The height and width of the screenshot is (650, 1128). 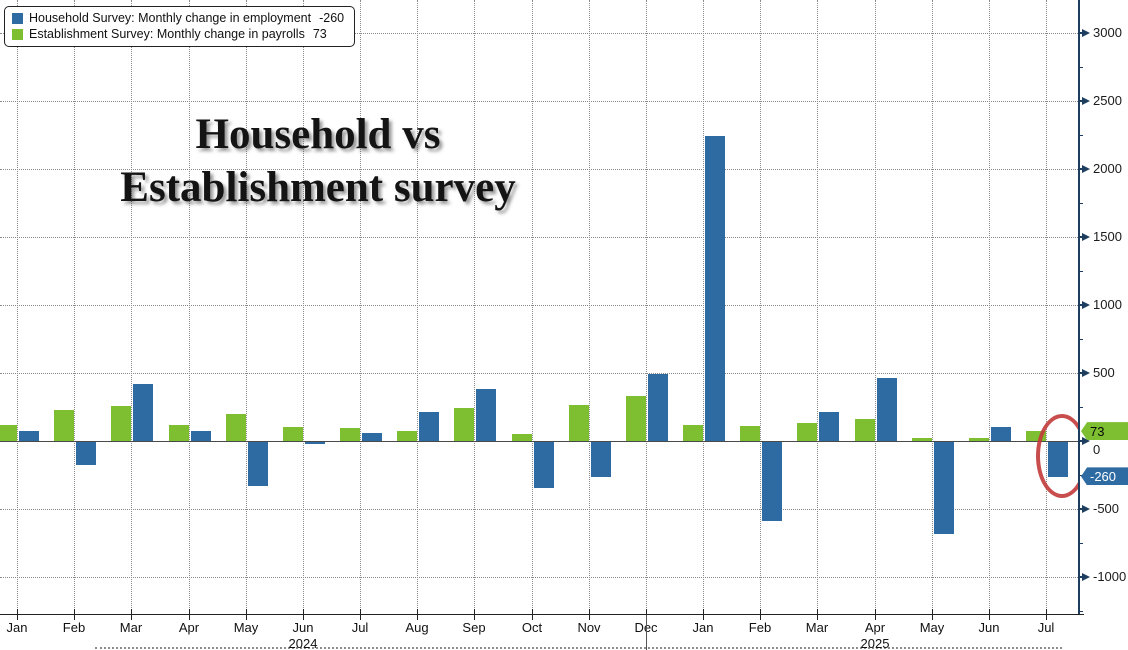 I want to click on y-tick-label: 1000, so click(x=1107, y=304).